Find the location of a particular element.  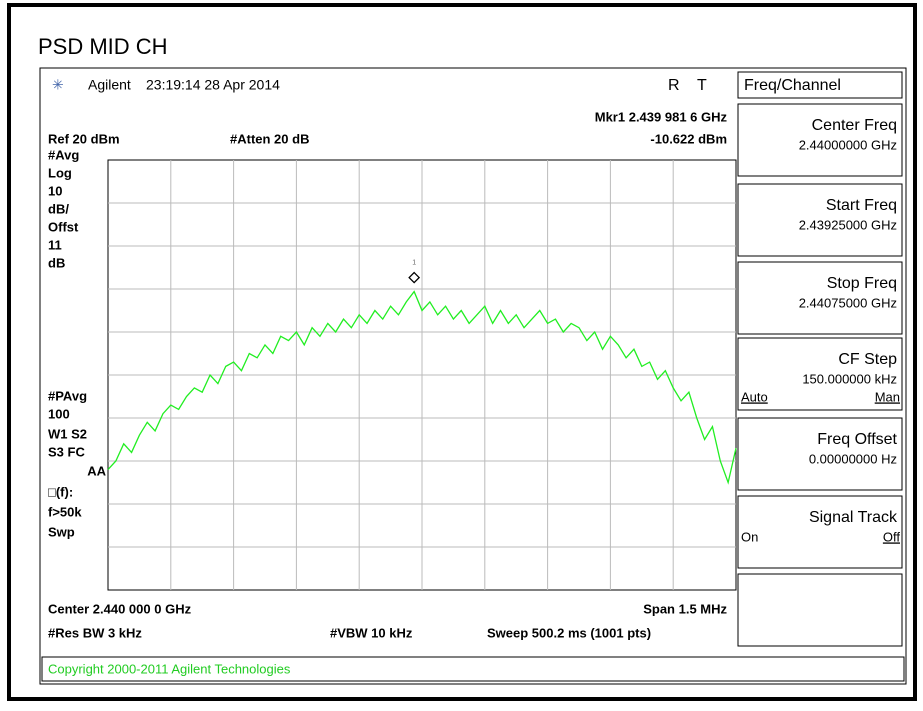

side-label: AA is located at coordinates (96, 470).